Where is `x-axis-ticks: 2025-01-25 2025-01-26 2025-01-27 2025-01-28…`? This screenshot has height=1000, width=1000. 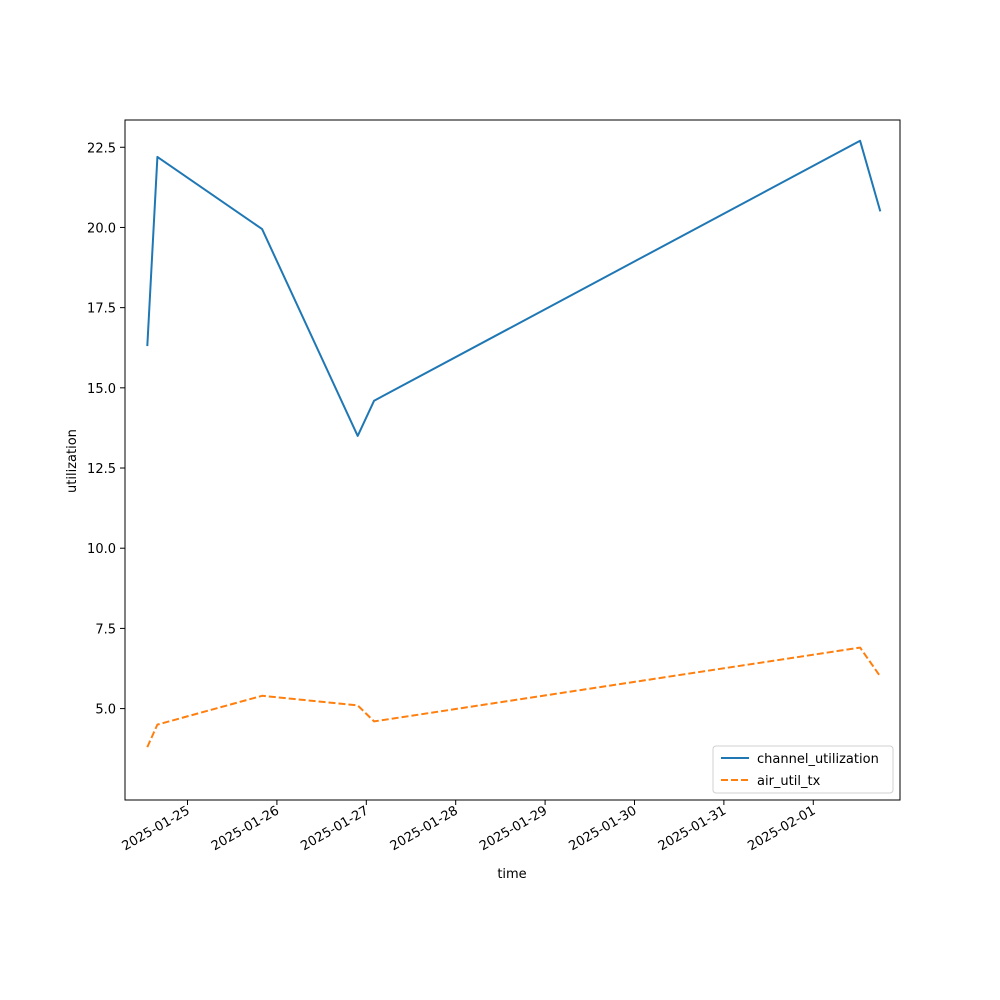
x-axis-ticks: 2025-01-25 2025-01-26 2025-01-27 2025-01-28… is located at coordinates (469, 827).